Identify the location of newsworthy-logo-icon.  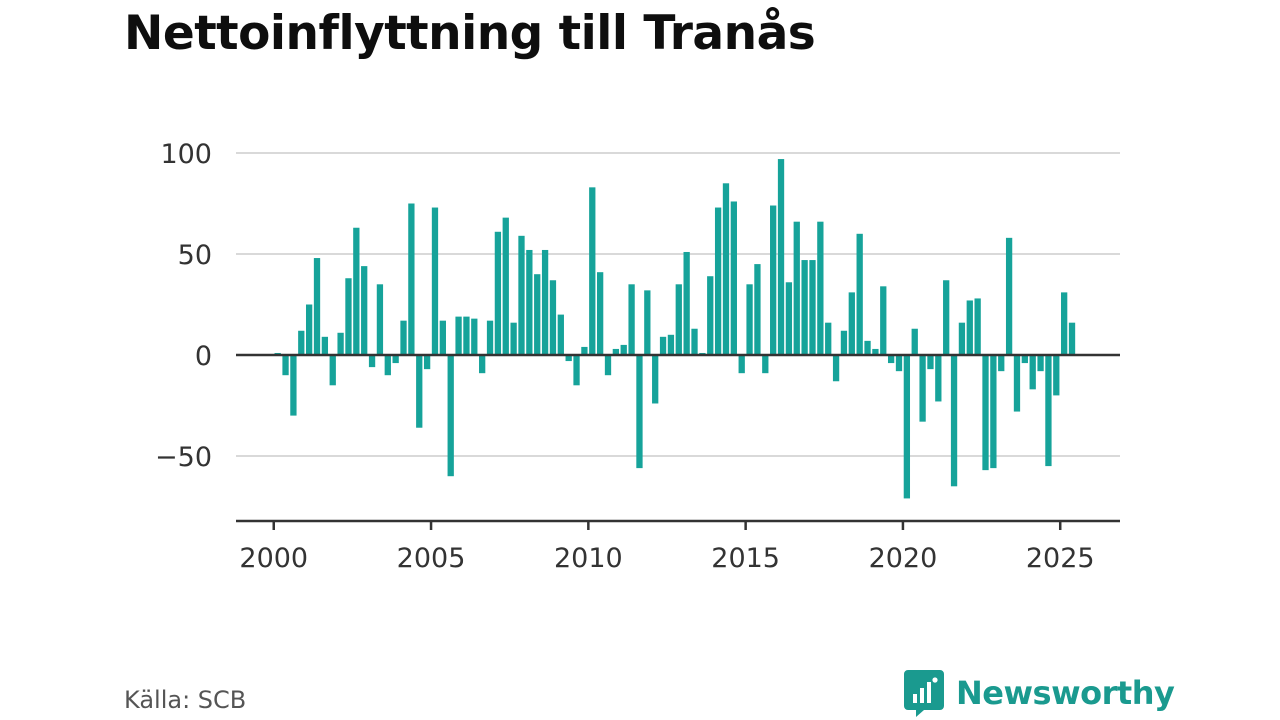
(924, 693).